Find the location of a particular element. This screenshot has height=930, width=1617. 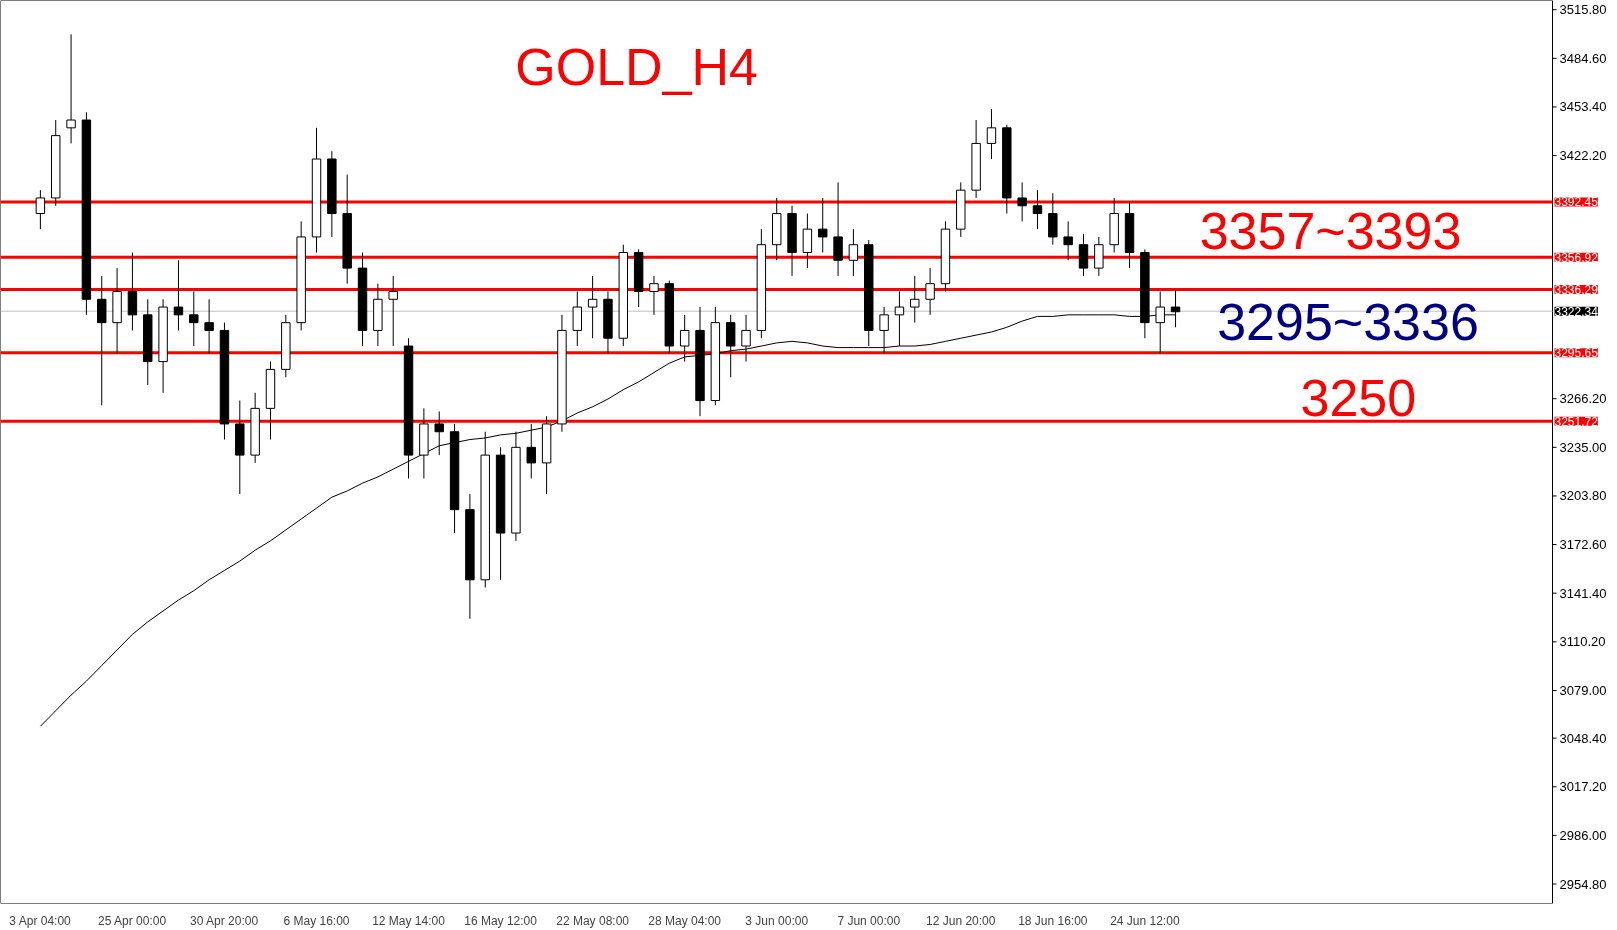

y-tick-label: 3266.20 is located at coordinates (1583, 399).